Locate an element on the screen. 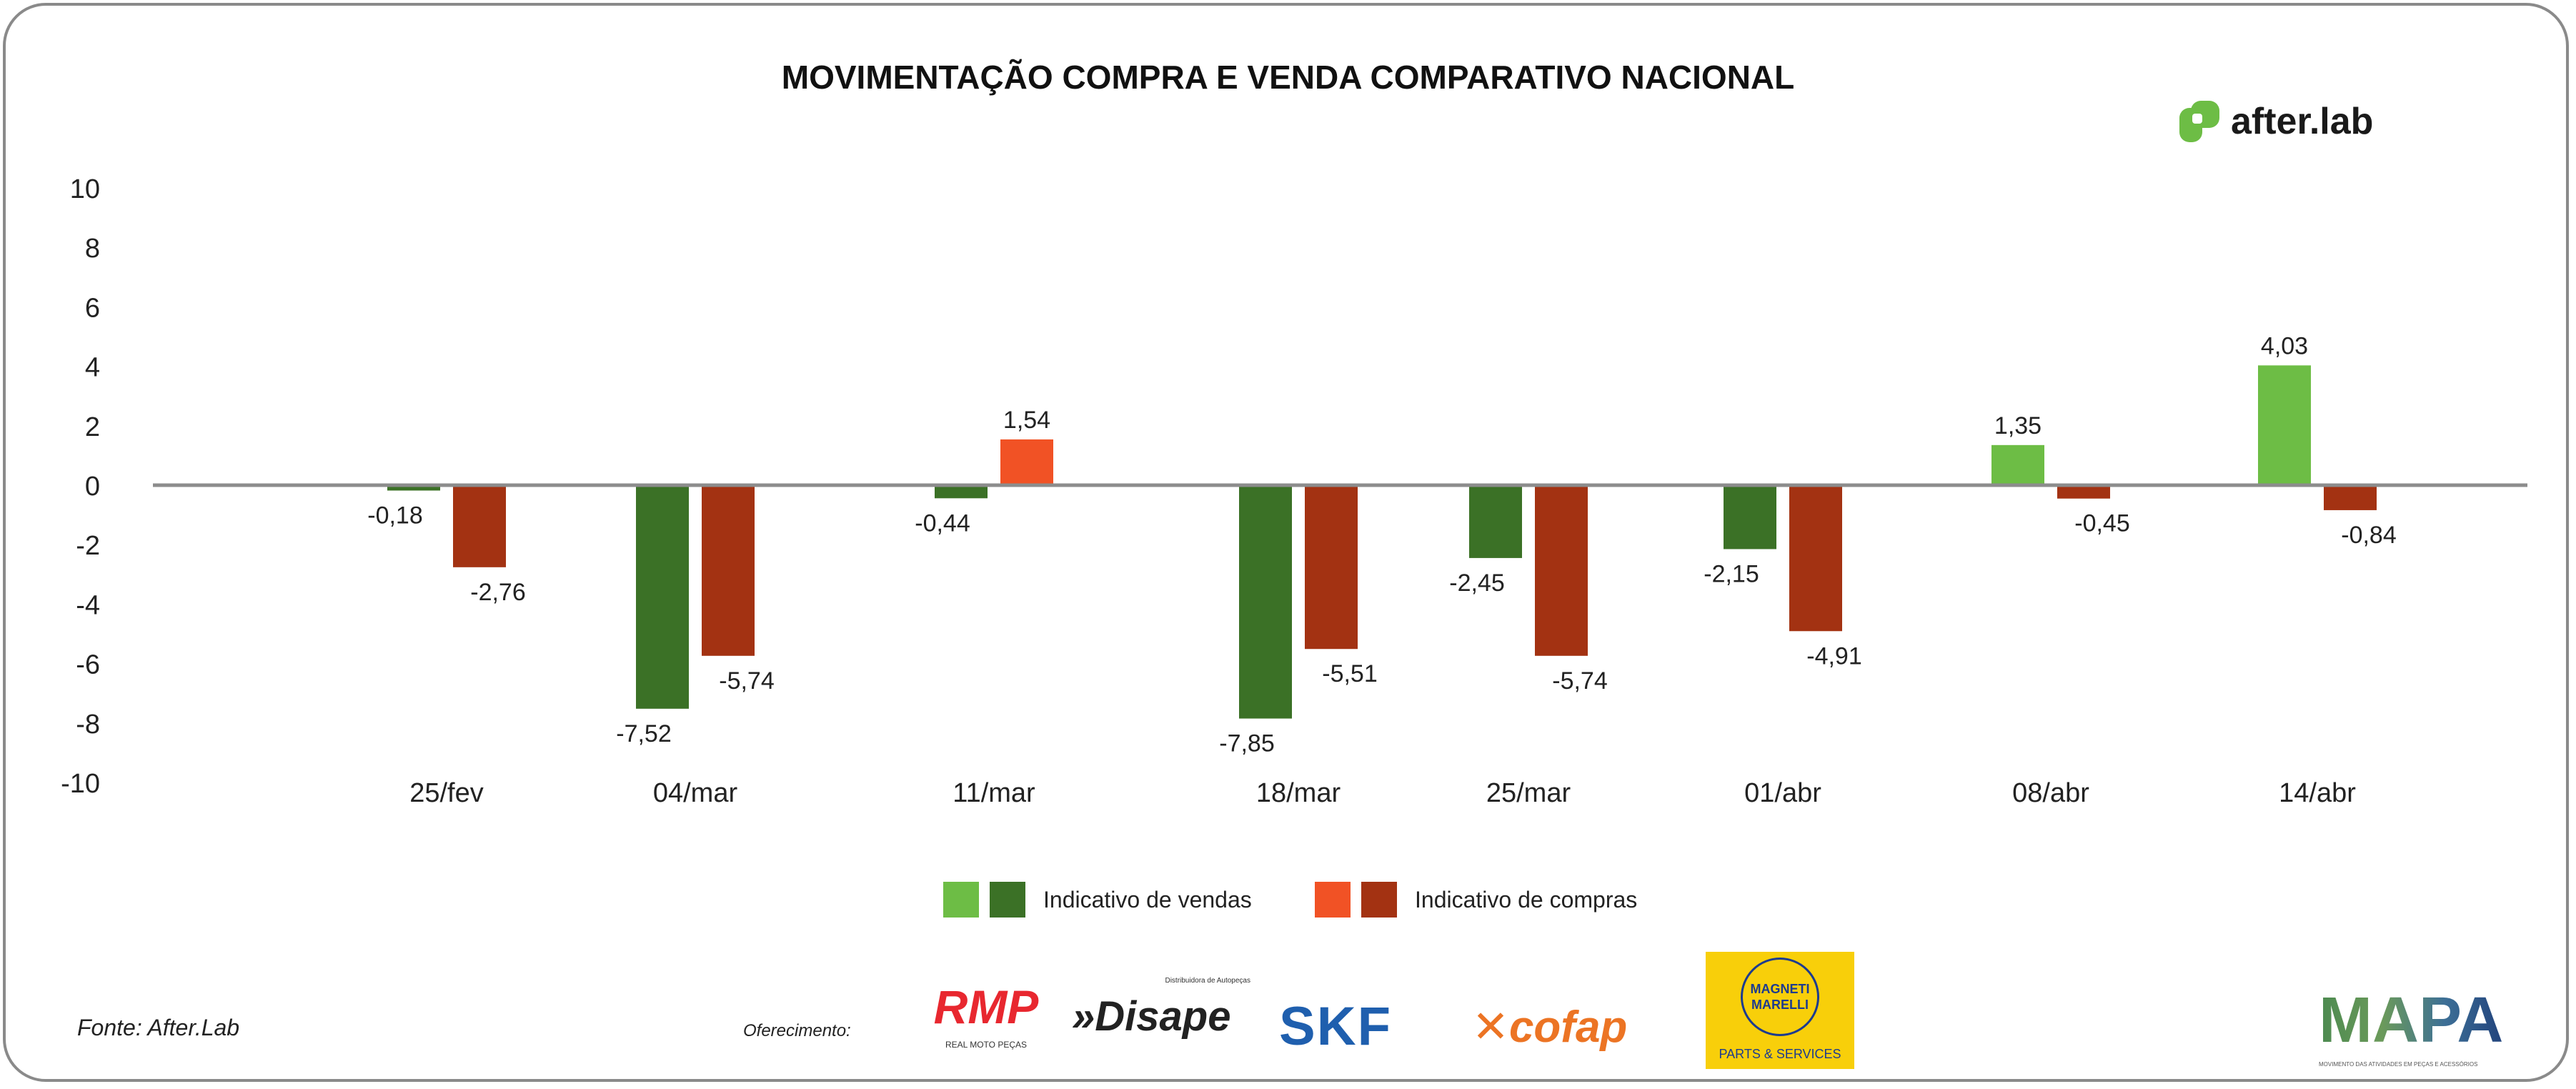 This screenshot has width=2576, height=1089. rmp-wordmark: RMP is located at coordinates (986, 1006).